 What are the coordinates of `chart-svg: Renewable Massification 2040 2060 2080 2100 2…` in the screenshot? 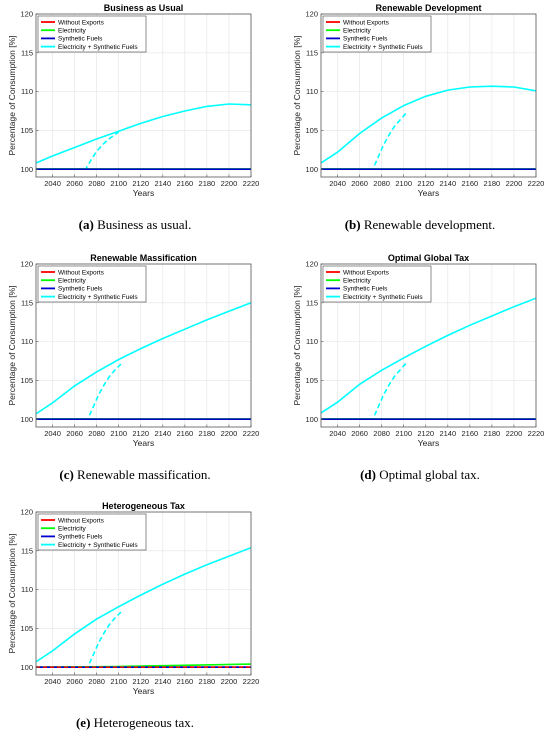 It's located at (133, 350).